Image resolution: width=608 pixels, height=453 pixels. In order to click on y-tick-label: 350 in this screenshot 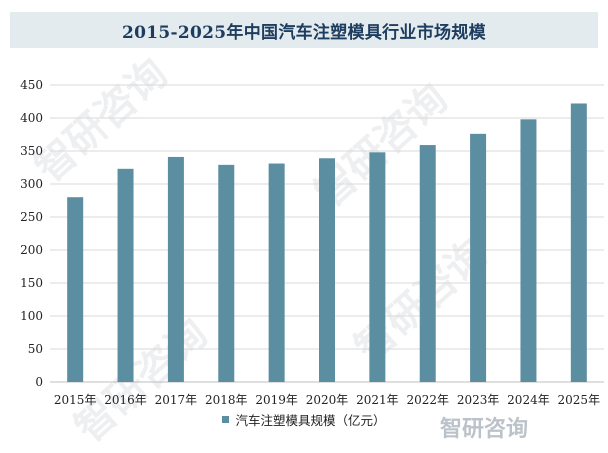, I will do `click(31, 151)`.